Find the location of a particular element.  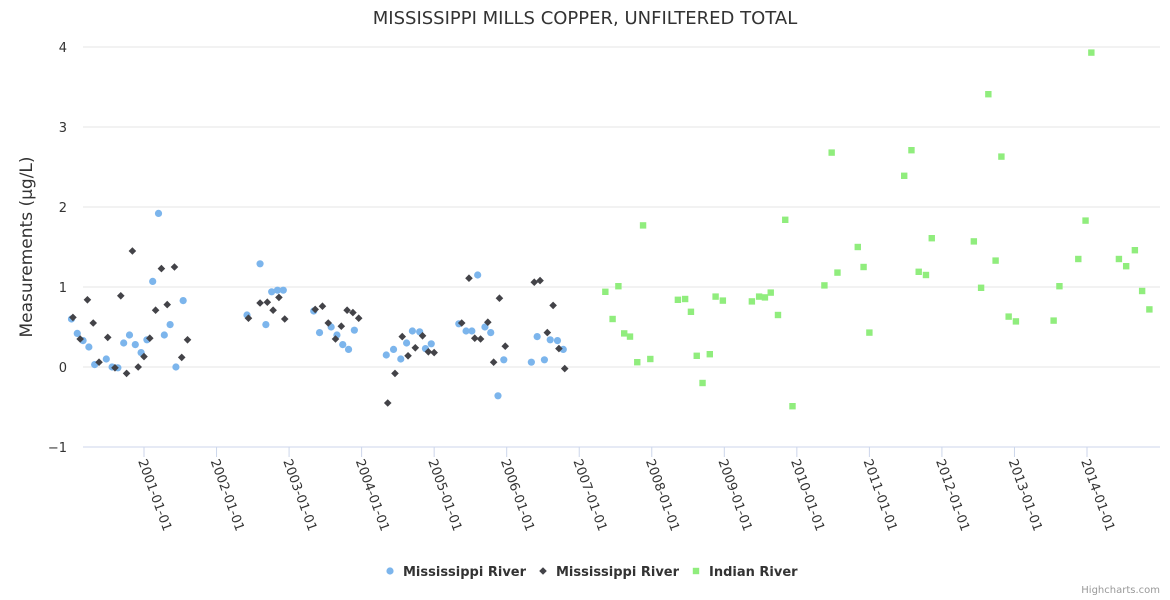

x-tick-label: 2003-01-01 is located at coordinates (299, 495).